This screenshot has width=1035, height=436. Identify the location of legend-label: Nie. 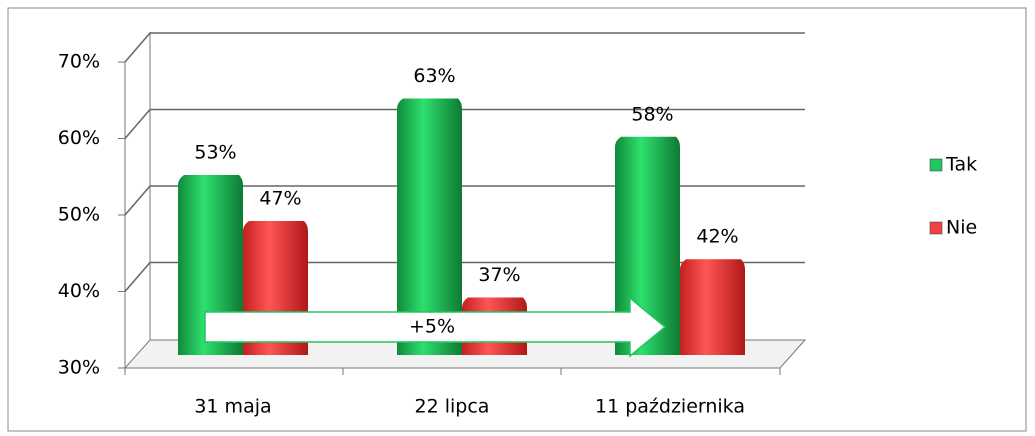
(961, 228).